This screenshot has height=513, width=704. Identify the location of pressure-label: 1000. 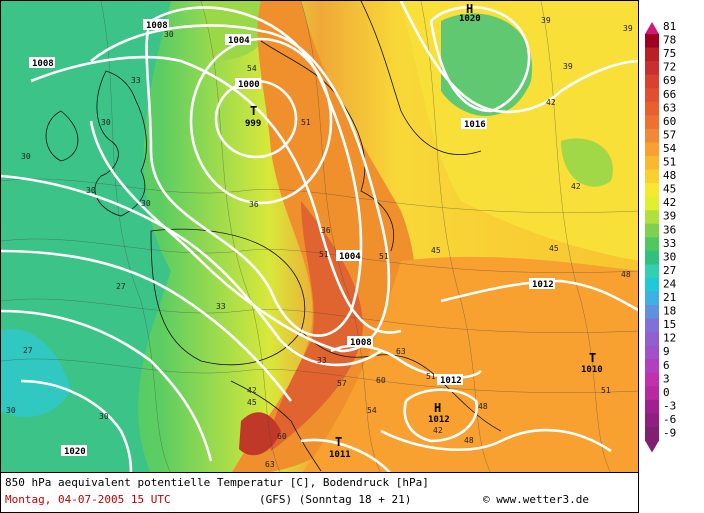
(248, 84).